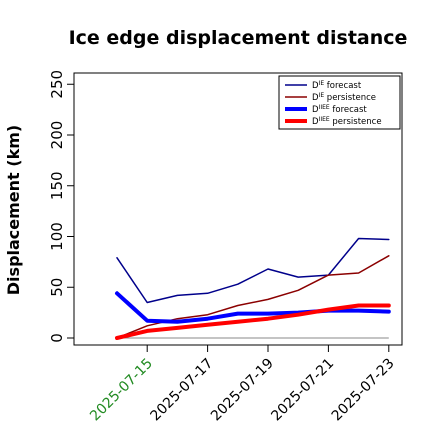 Image resolution: width=440 pixels, height=440 pixels. What do you see at coordinates (57, 185) in the screenshot?
I see `y-tick-label: 150` at bounding box center [57, 185].